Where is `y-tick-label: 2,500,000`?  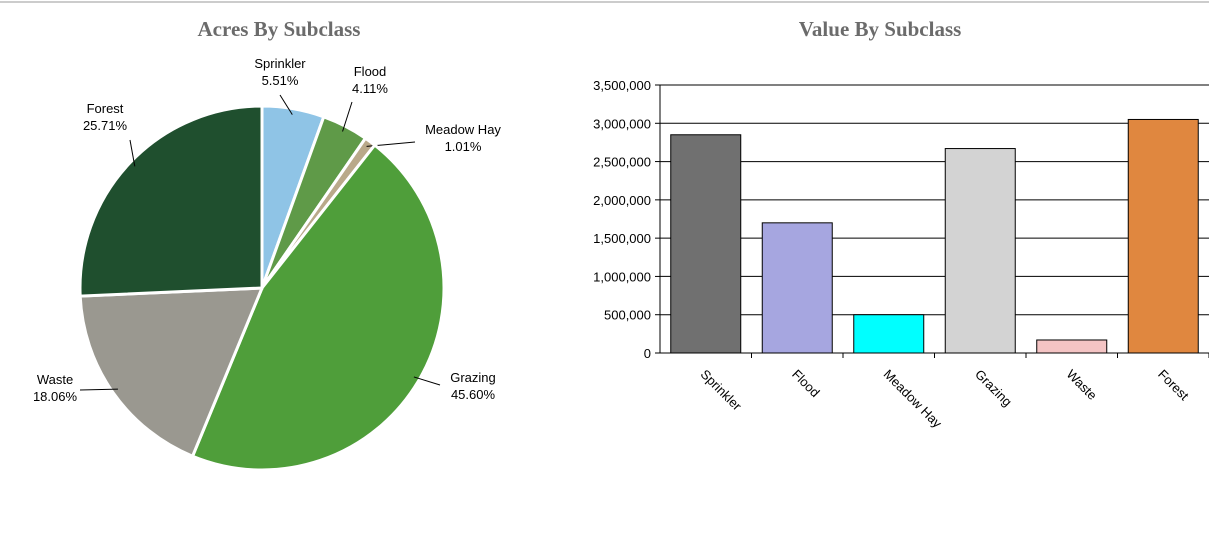
y-tick-label: 2,500,000 is located at coordinates (622, 162).